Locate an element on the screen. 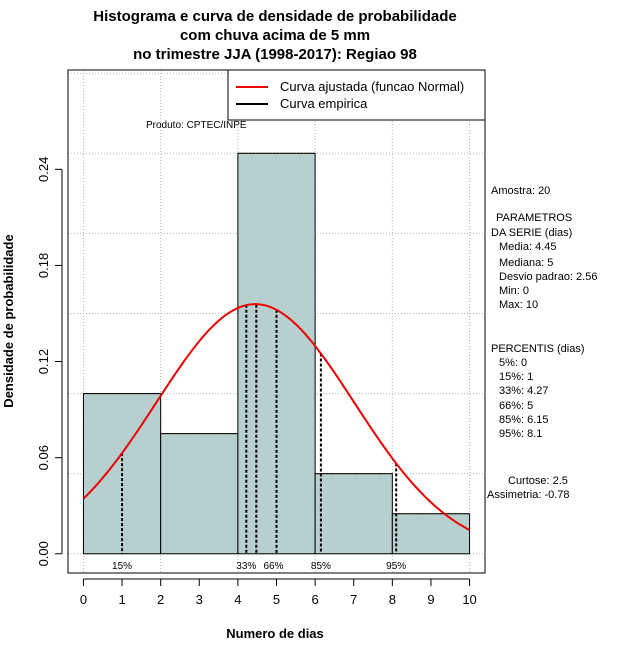 This screenshot has width=640, height=660. percentile-label: 66% is located at coordinates (273, 566).